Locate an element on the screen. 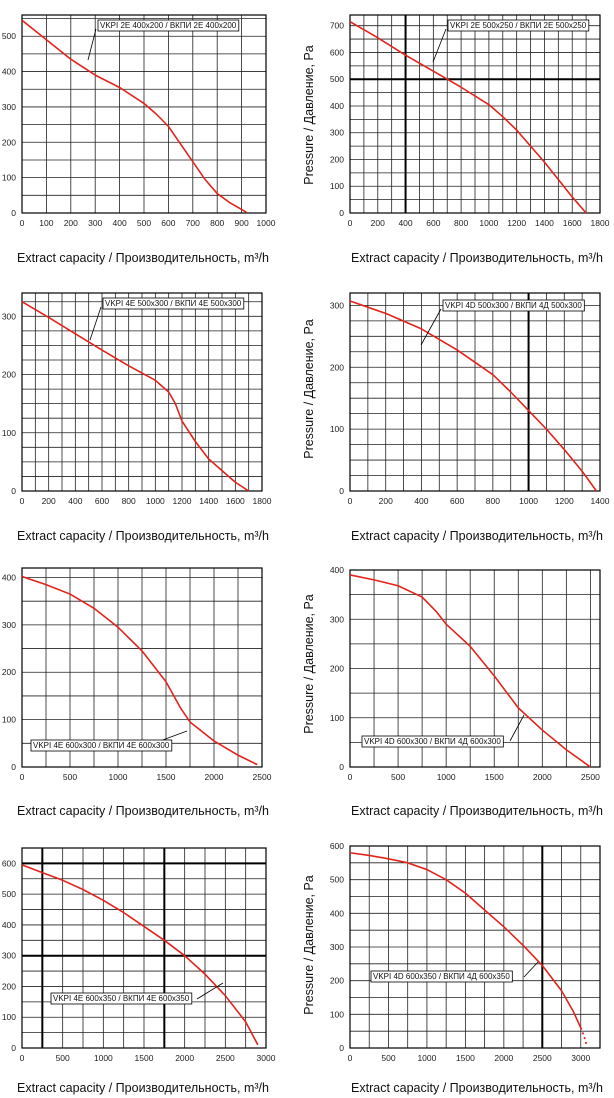  x-tick-label: 700 is located at coordinates (193, 223).